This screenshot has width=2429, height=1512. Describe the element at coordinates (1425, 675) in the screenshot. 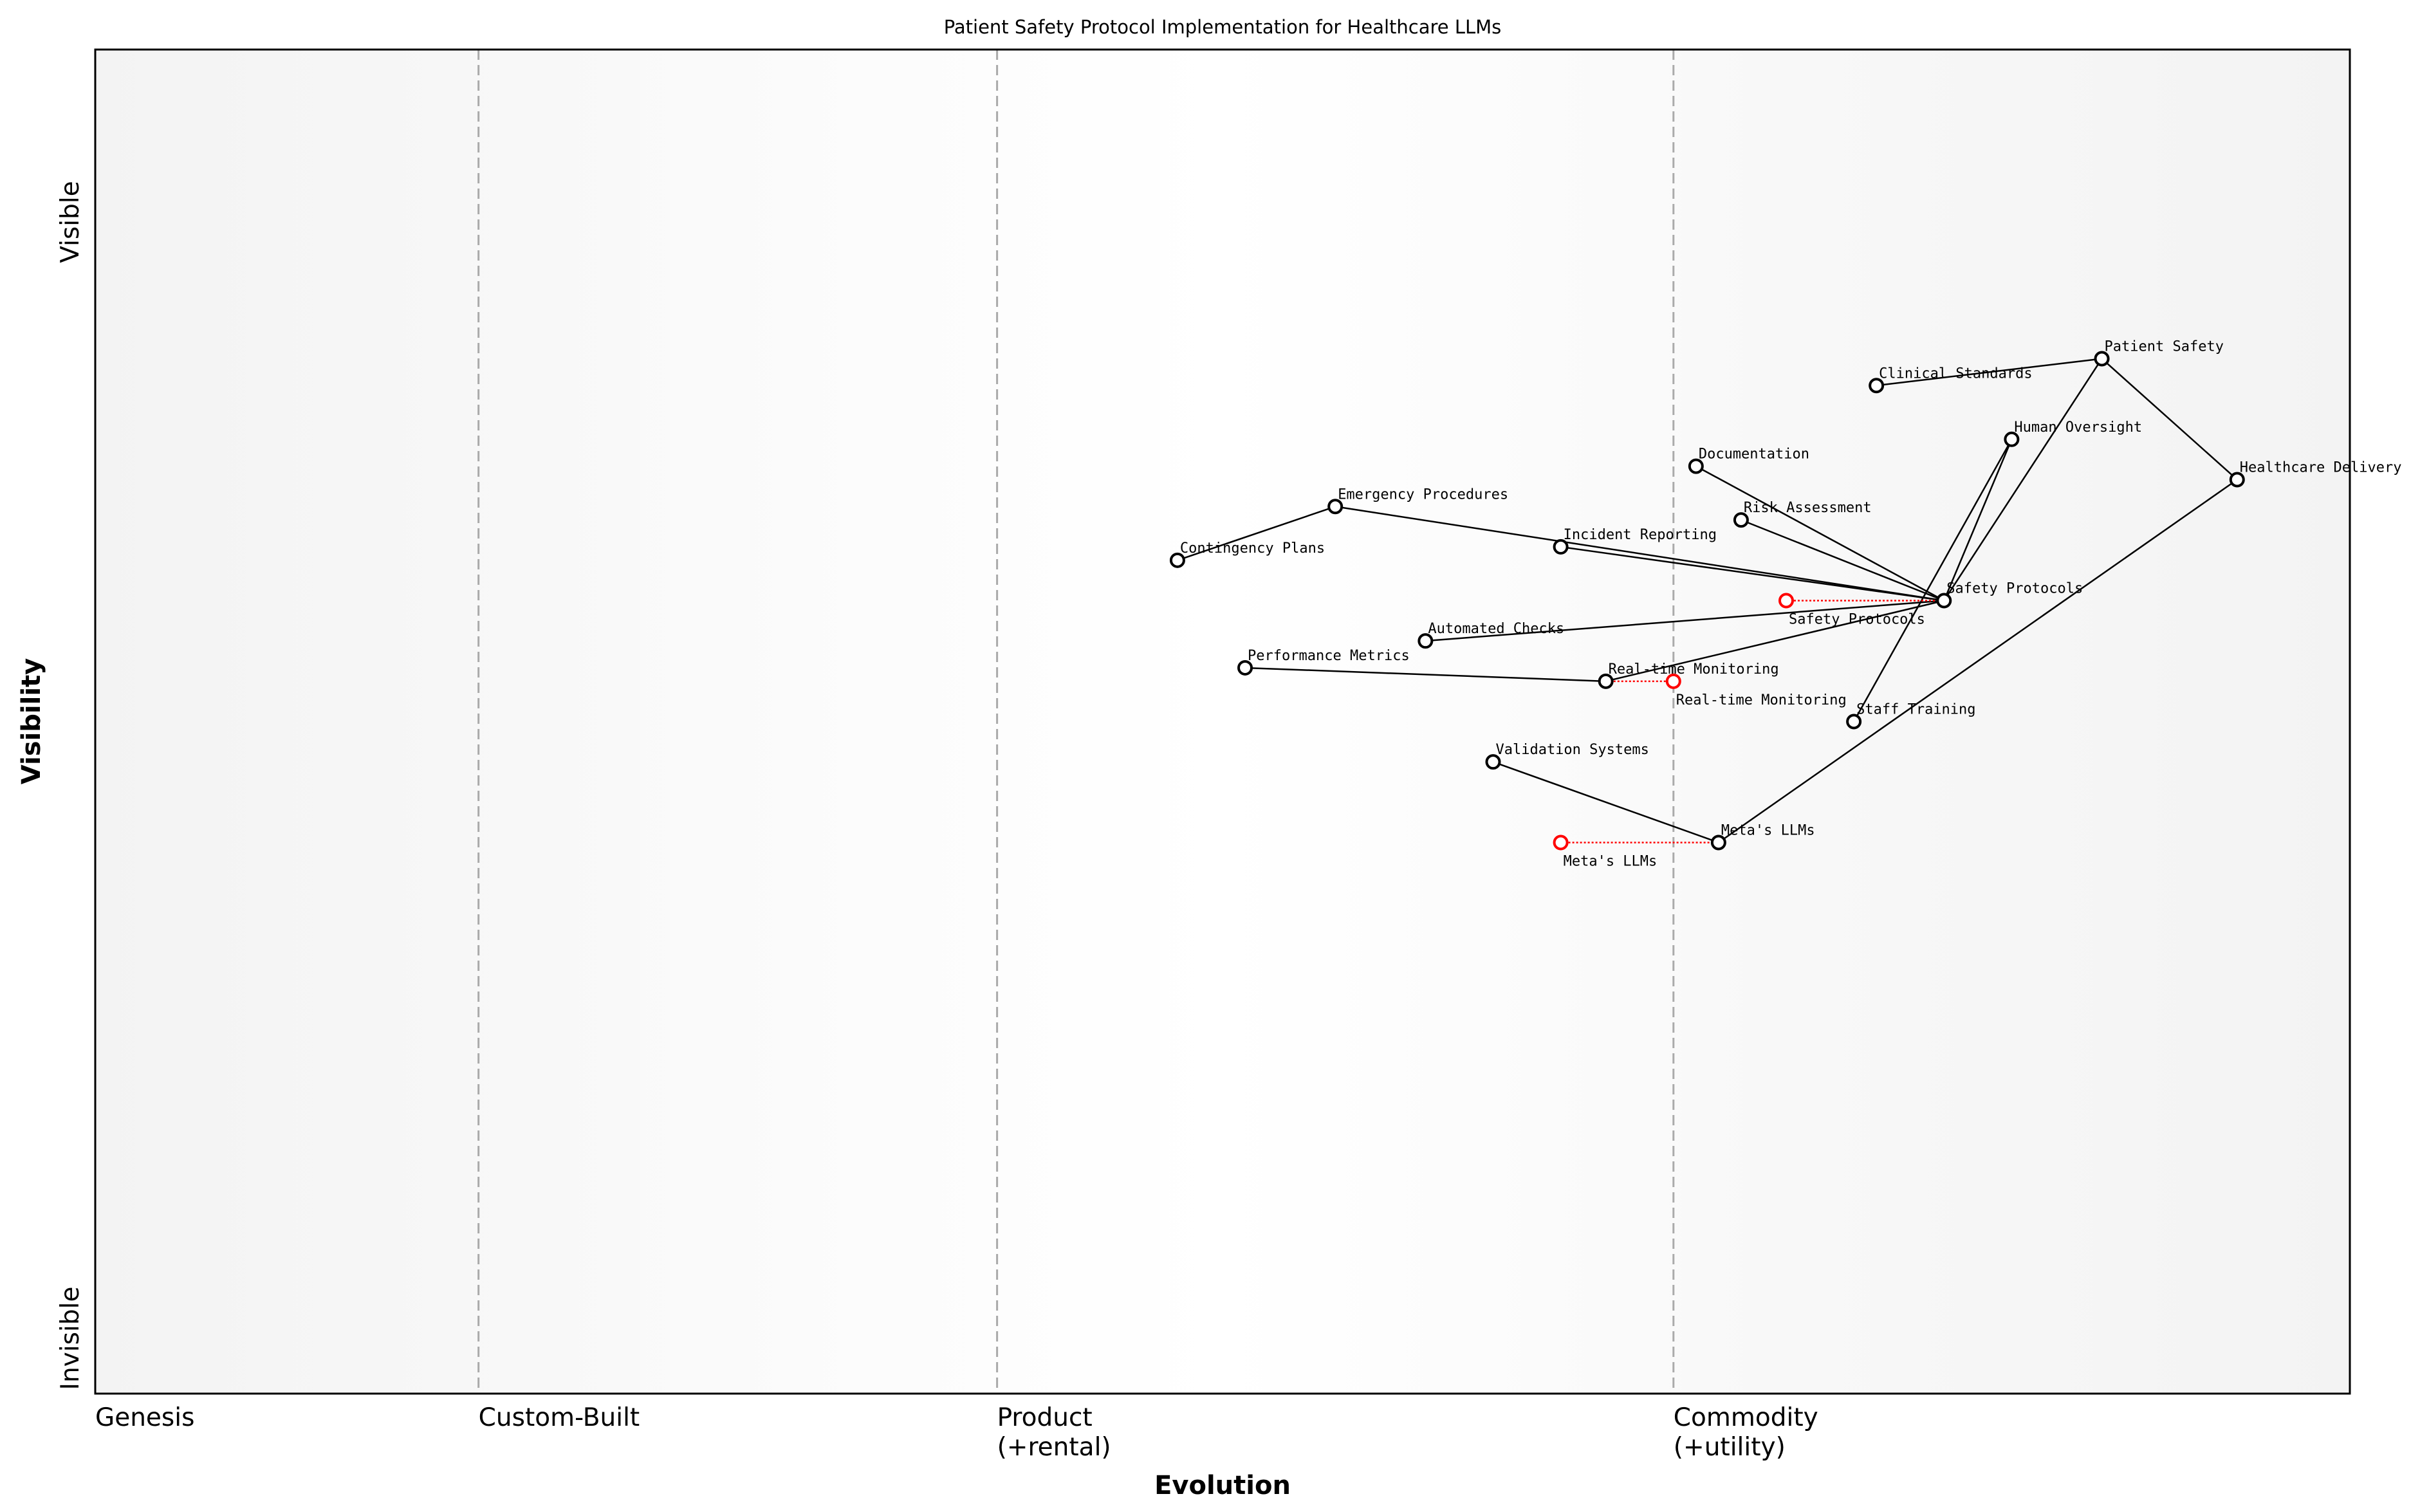

I see `edge-performance_metrics-realtime_monitoring` at that location.